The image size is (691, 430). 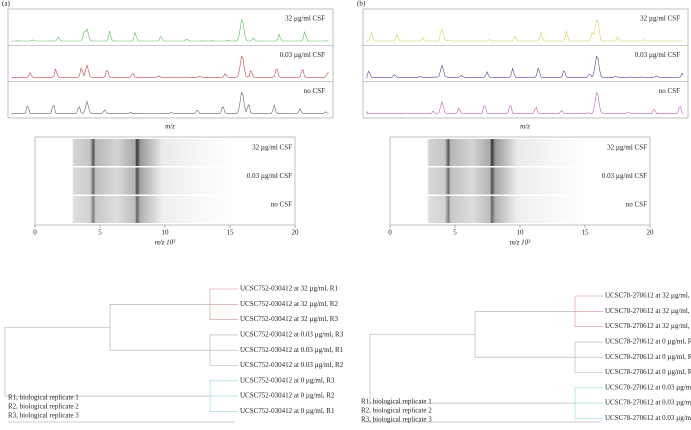 I want to click on leaf-label: UCSC78-270612 at 32 µg/ml, R3, so click(x=648, y=296).